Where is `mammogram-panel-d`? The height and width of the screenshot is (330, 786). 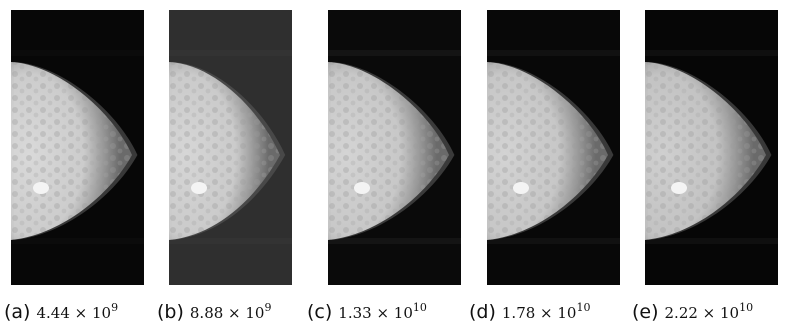
mammogram-panel-d is located at coordinates (553, 147).